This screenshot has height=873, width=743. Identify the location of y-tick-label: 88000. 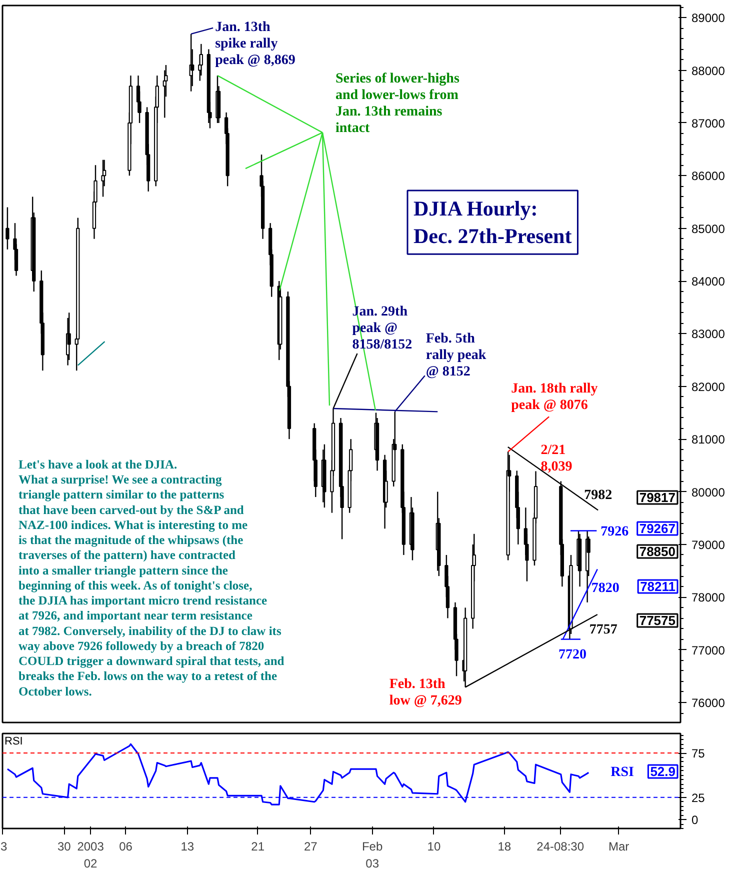
(709, 71).